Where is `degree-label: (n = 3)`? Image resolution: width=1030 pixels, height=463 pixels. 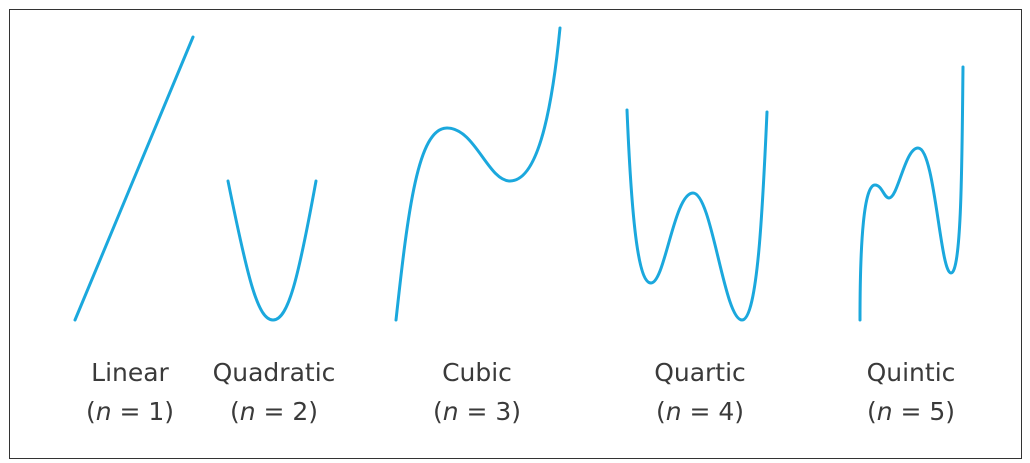
degree-label: (n = 3) is located at coordinates (477, 411).